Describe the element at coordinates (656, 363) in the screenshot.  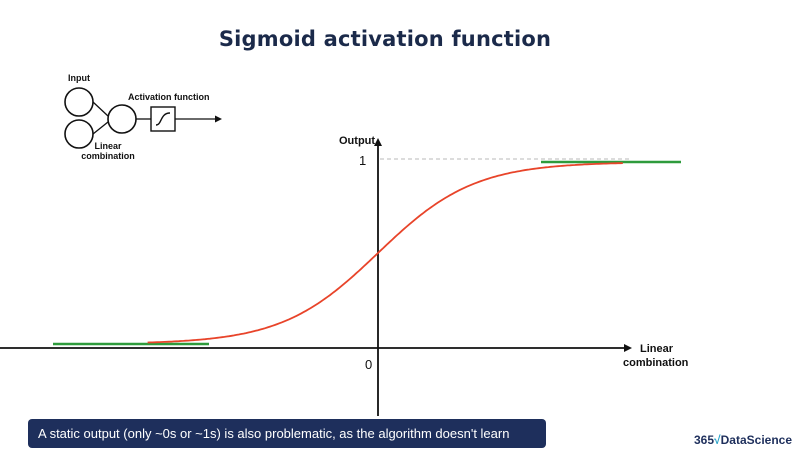
I see `x-axis-label-line2: combination` at that location.